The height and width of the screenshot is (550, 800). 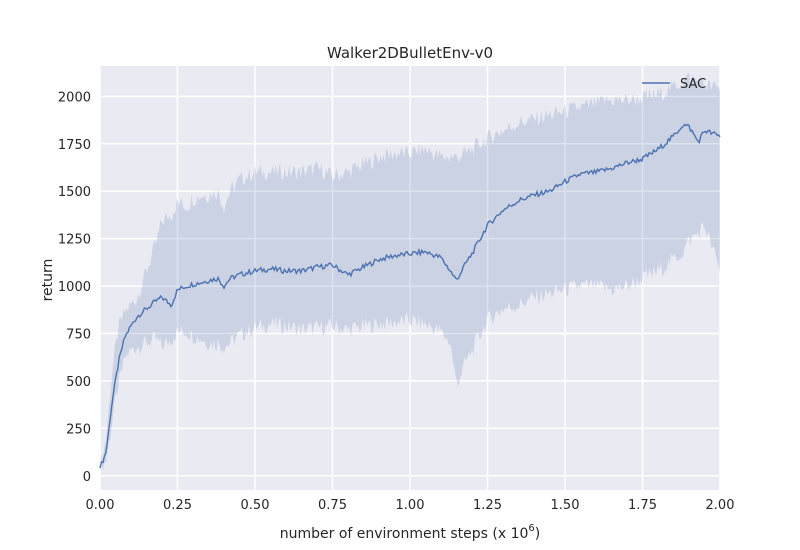 What do you see at coordinates (531, 528) in the screenshot?
I see `x-axis-title-exponent: 6` at bounding box center [531, 528].